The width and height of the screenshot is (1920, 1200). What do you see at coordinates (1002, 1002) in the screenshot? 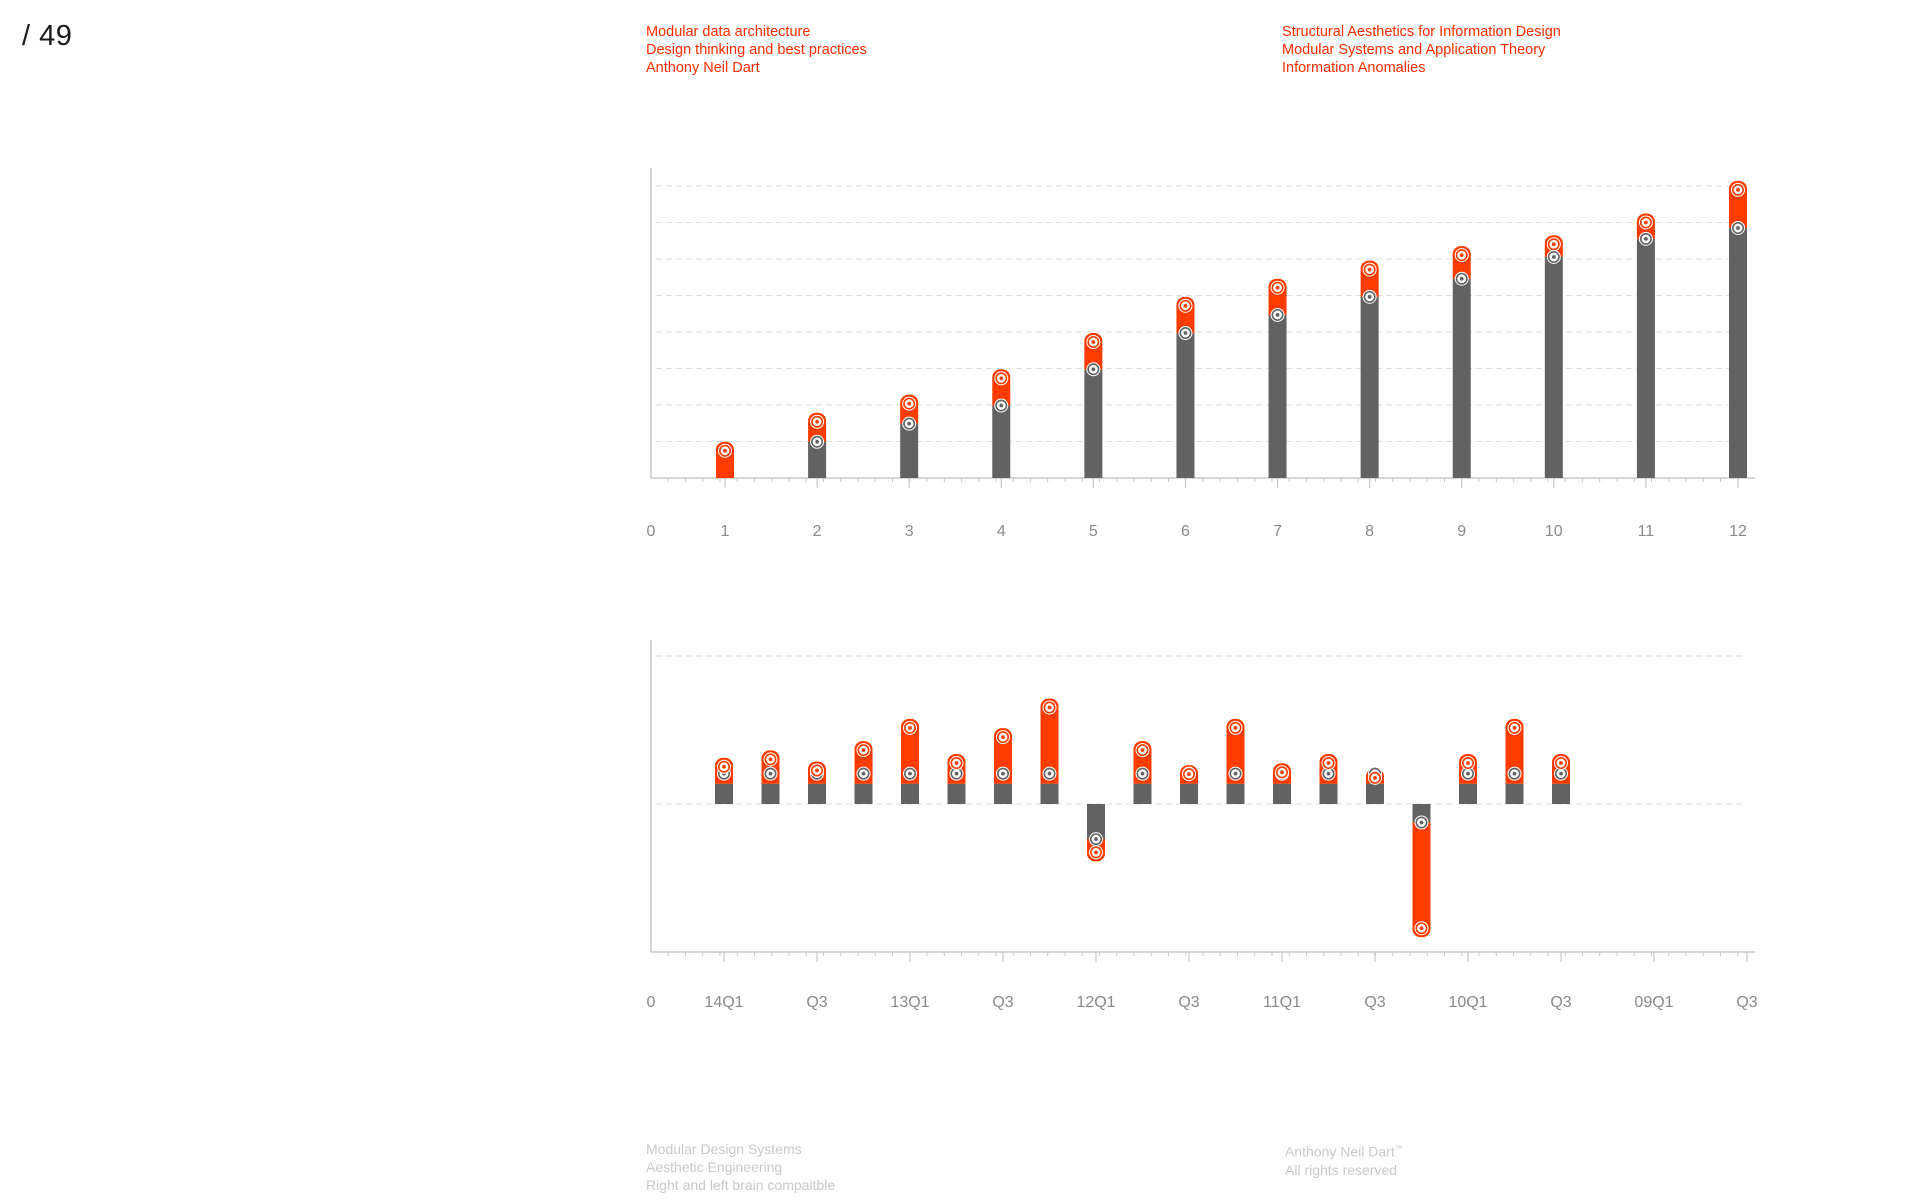
I see `tick-label-bottom-4: Q3` at bounding box center [1002, 1002].